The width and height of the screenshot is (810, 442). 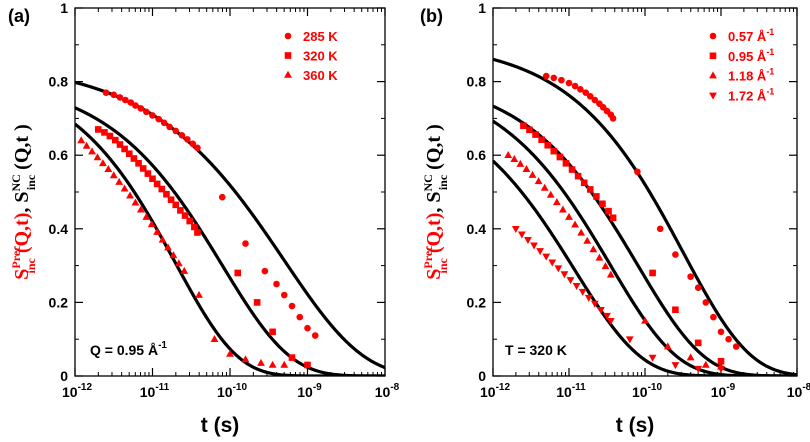 I want to click on legend-label: 1.18 Å-1, so click(x=751, y=75).